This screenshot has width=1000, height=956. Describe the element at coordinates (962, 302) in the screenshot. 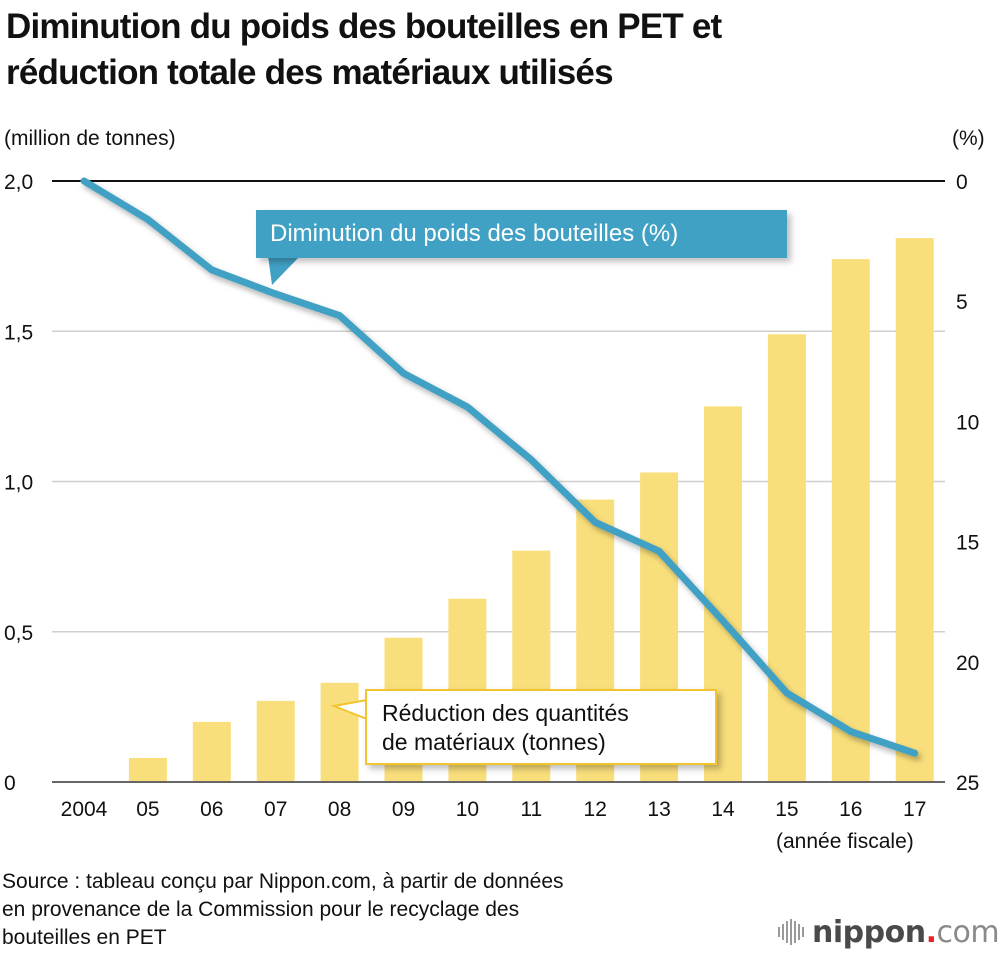

I see `right-tick-label: 5` at that location.